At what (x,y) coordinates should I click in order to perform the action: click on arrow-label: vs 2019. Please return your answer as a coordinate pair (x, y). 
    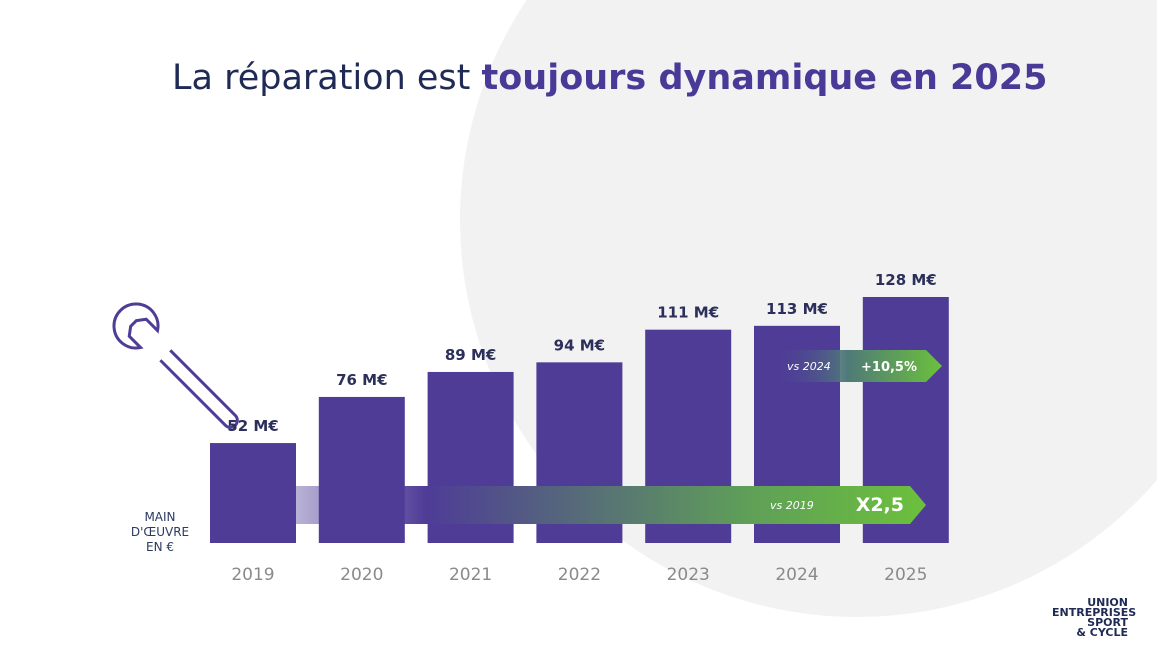
    Looking at the image, I should click on (792, 505).